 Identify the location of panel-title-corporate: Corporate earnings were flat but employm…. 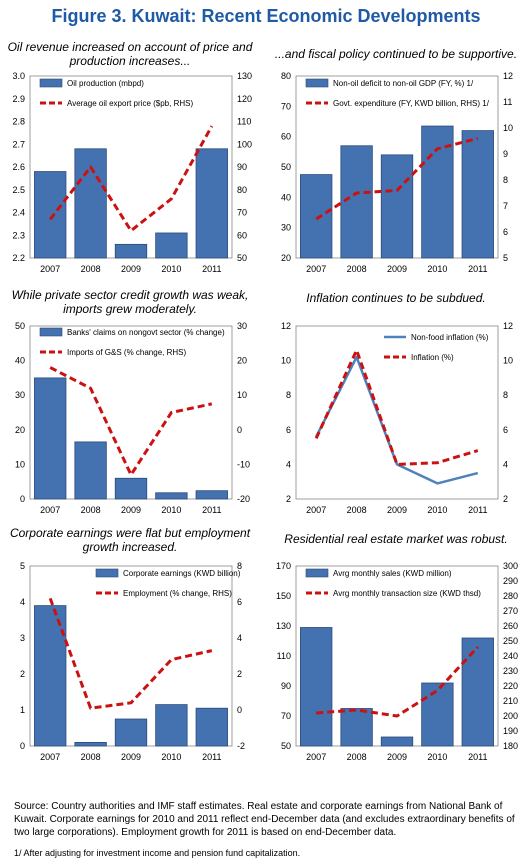
(130, 540).